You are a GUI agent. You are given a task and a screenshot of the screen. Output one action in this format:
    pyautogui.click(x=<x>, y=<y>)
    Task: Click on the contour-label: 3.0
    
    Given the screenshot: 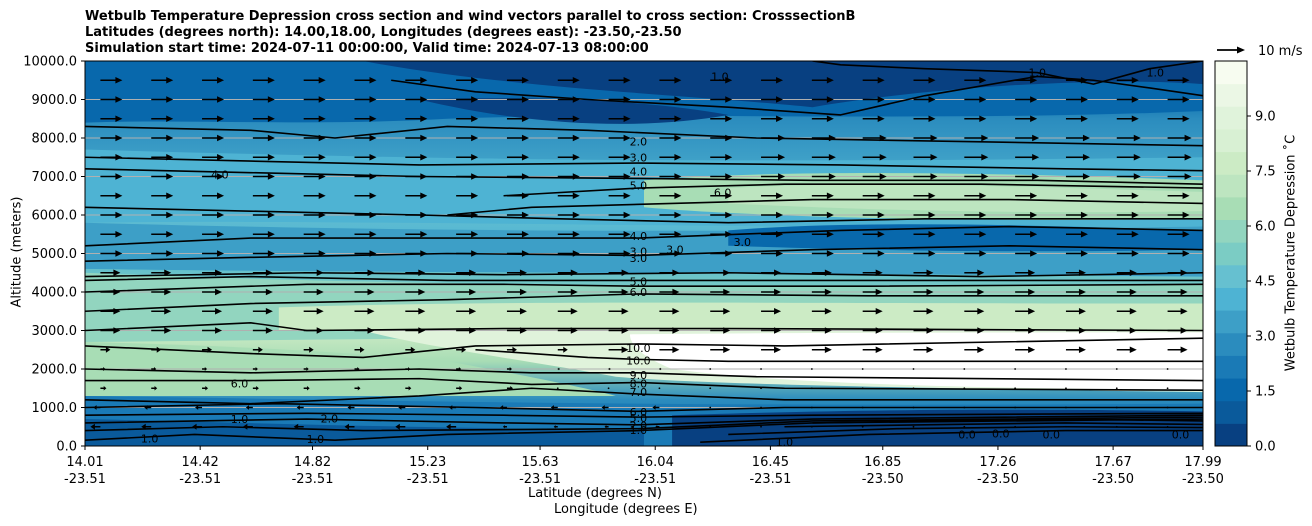 What is the action you would take?
    pyautogui.click(x=675, y=250)
    